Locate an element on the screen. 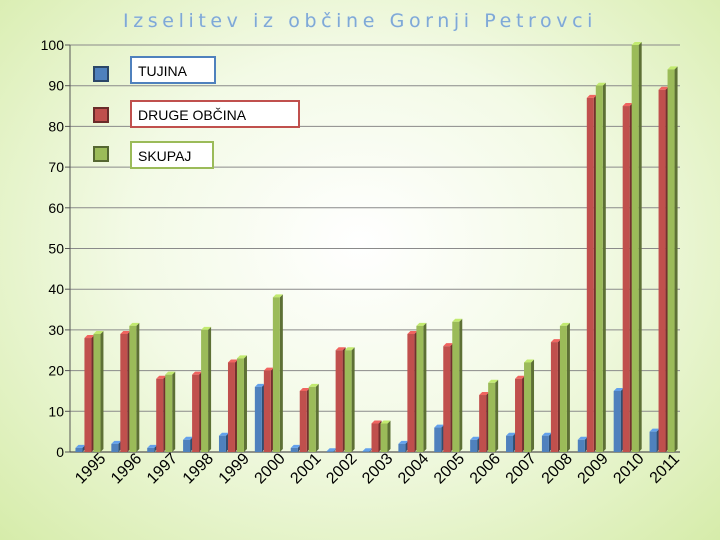 This screenshot has height=540, width=720. x-tick-label: 2007 is located at coordinates (521, 468).